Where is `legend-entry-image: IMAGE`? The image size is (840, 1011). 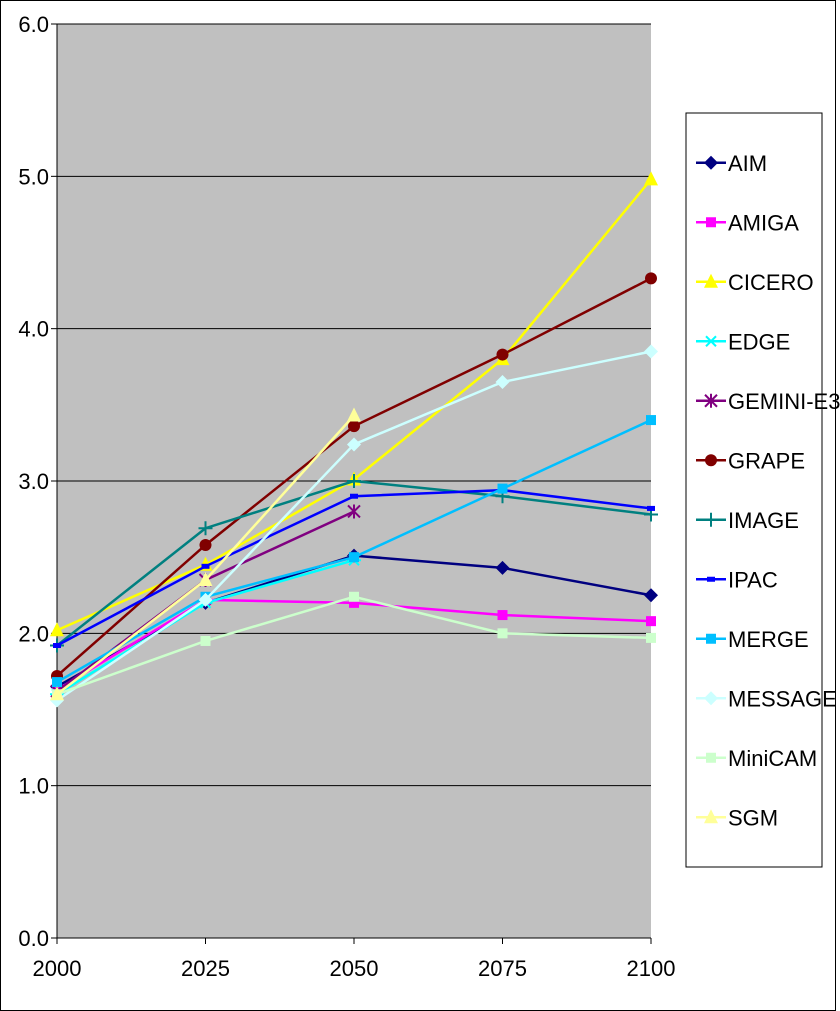 legend-entry-image: IMAGE is located at coordinates (747, 520).